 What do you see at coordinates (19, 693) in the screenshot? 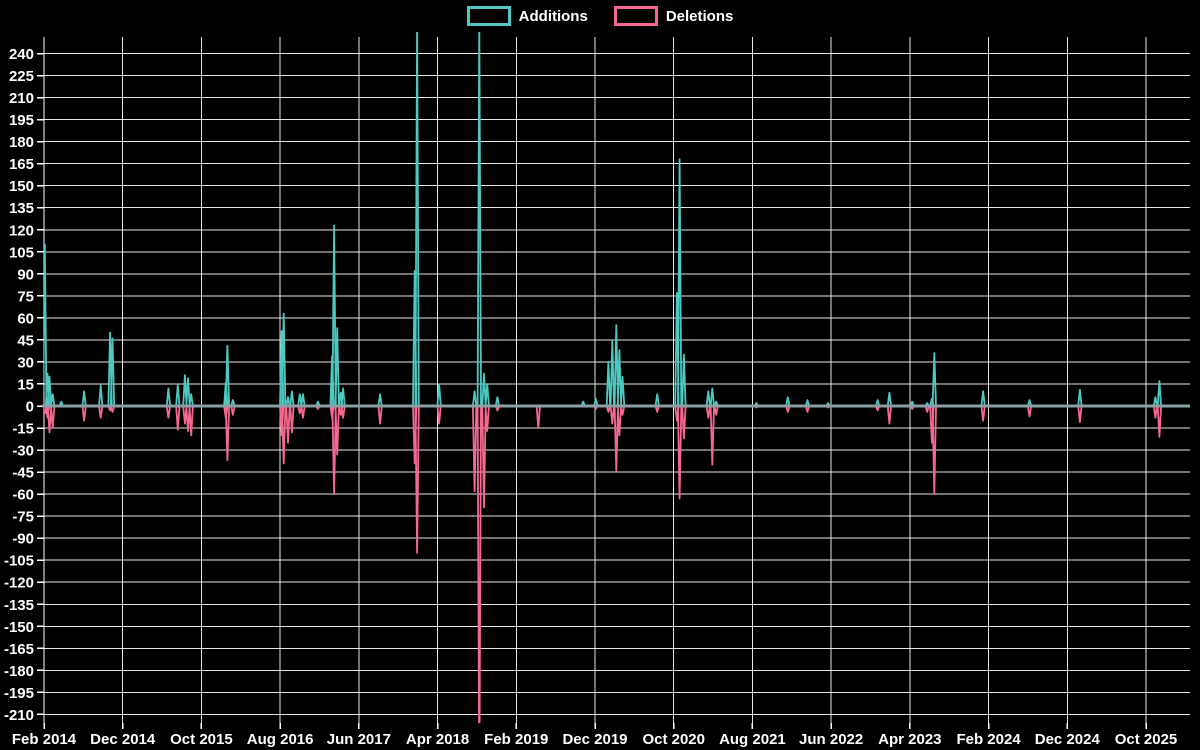
I see `y-axis-label: -195` at bounding box center [19, 693].